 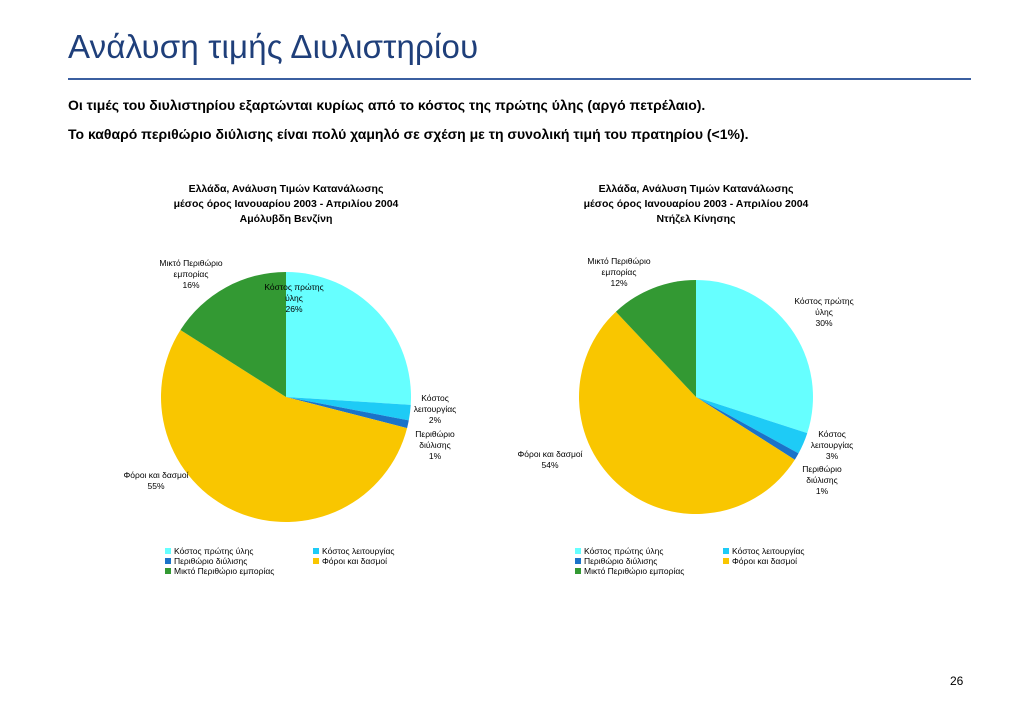 I want to click on slice-label-line: 3%, so click(x=832, y=456).